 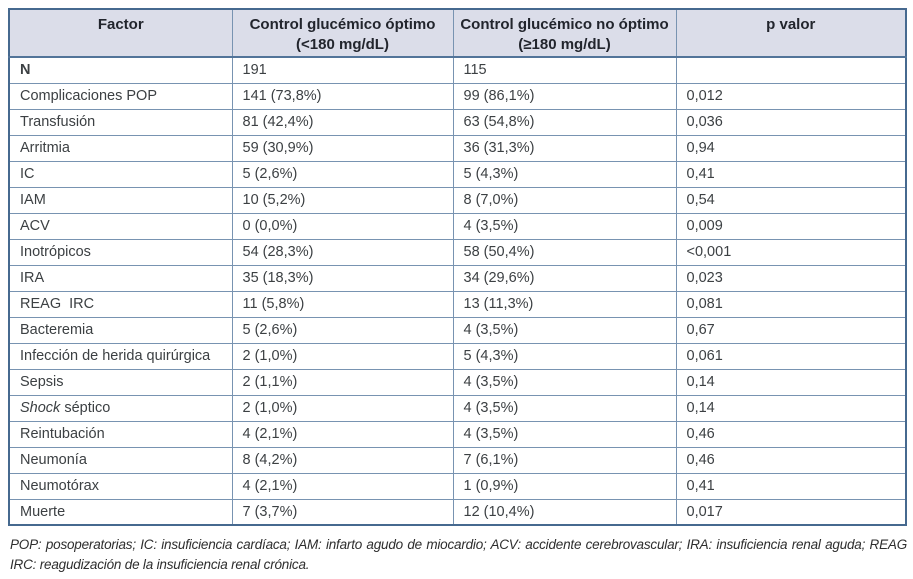 I want to click on col-header-non-optimal-label: Control glucémico no óptimo, so click(x=564, y=24).